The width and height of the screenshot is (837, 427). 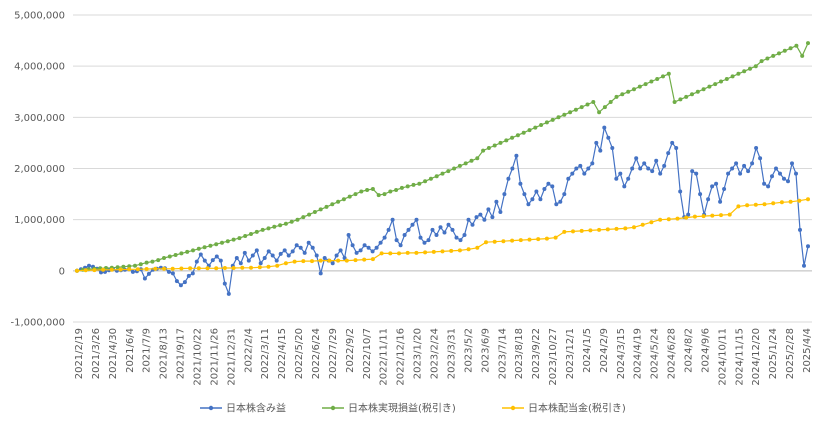 I want to click on x-tick-label: 2022/4/15, so click(x=282, y=353).